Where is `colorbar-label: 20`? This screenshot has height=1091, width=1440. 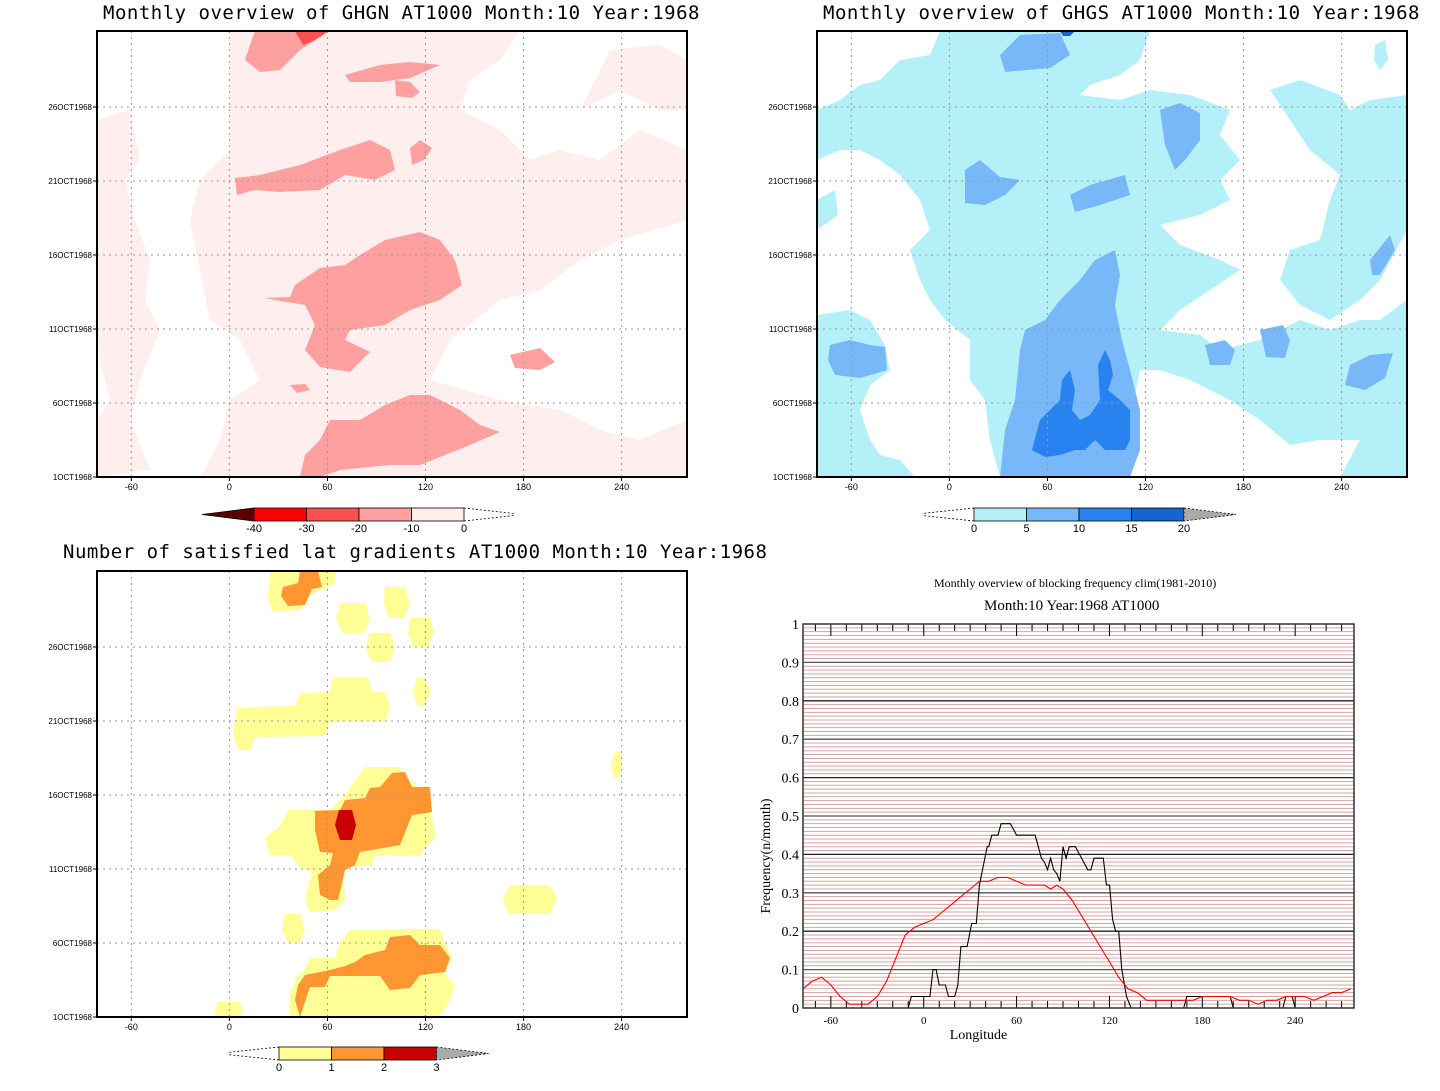 colorbar-label: 20 is located at coordinates (1184, 529).